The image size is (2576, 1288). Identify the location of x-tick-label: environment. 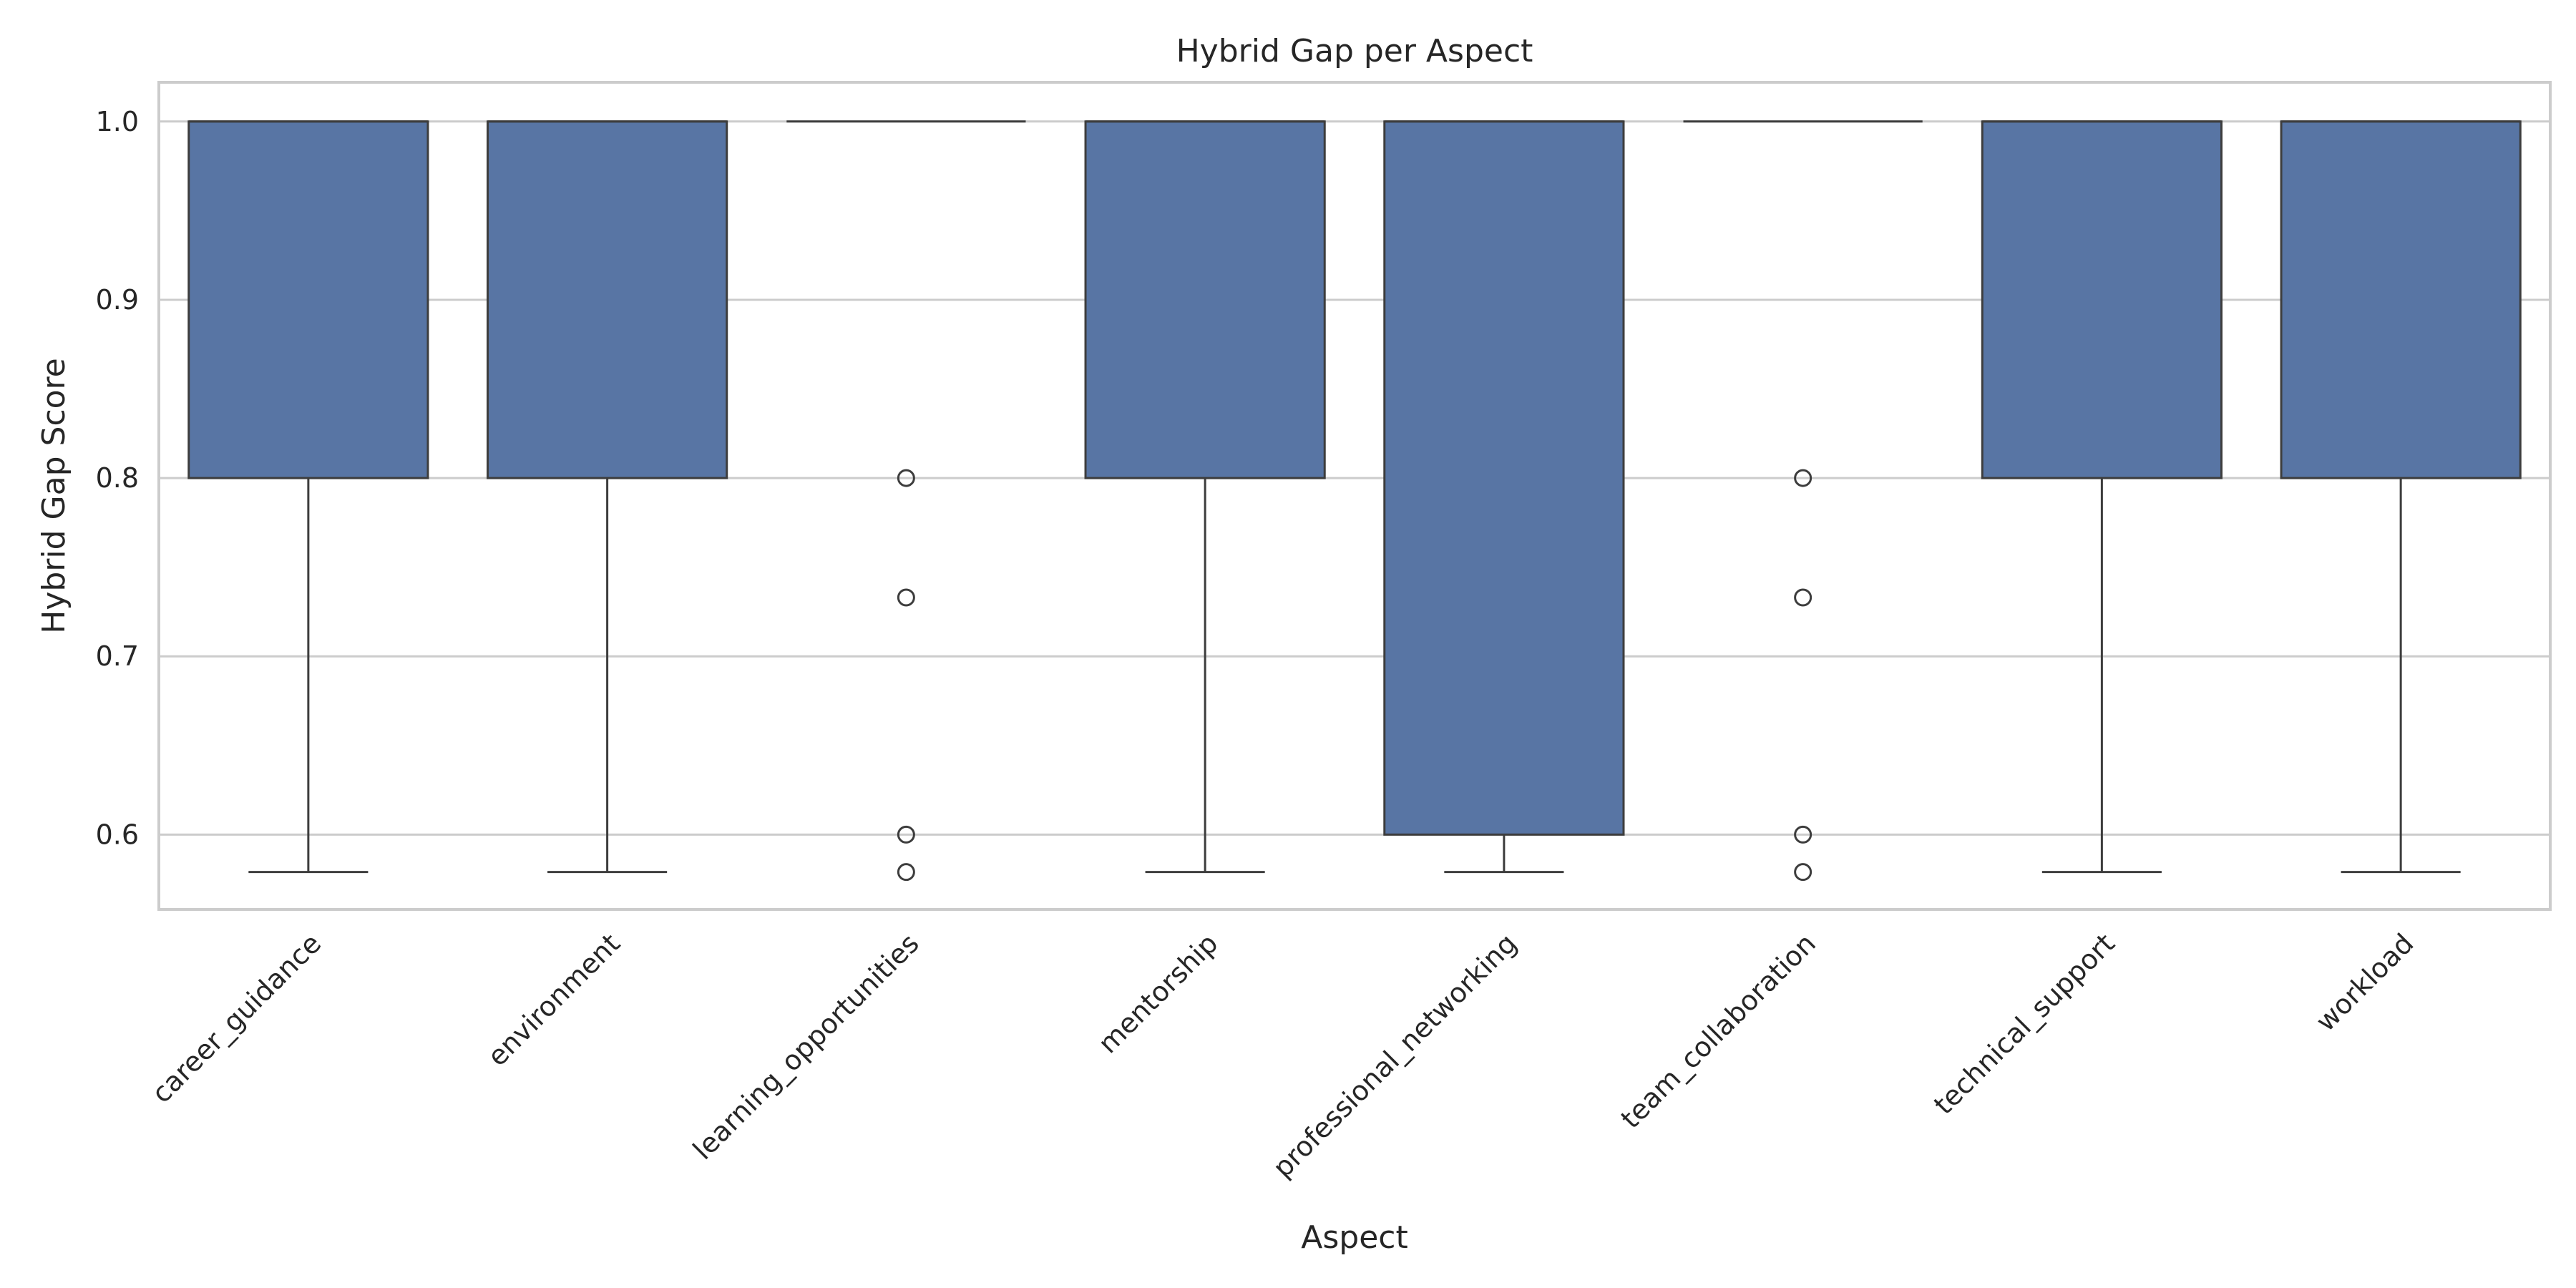
(554, 999).